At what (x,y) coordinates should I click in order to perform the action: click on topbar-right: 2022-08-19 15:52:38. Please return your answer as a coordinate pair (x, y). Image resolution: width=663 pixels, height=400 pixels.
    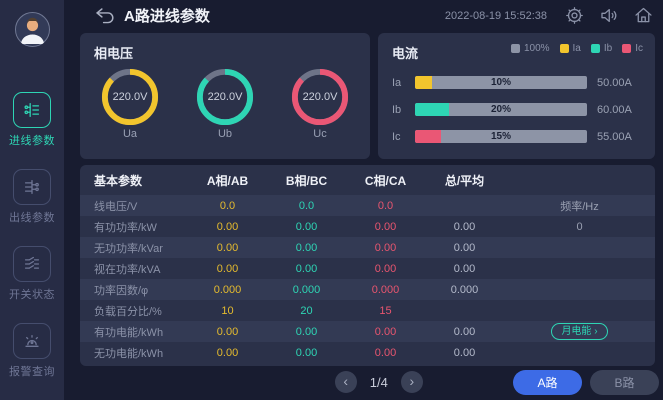
    Looking at the image, I should click on (554, 15).